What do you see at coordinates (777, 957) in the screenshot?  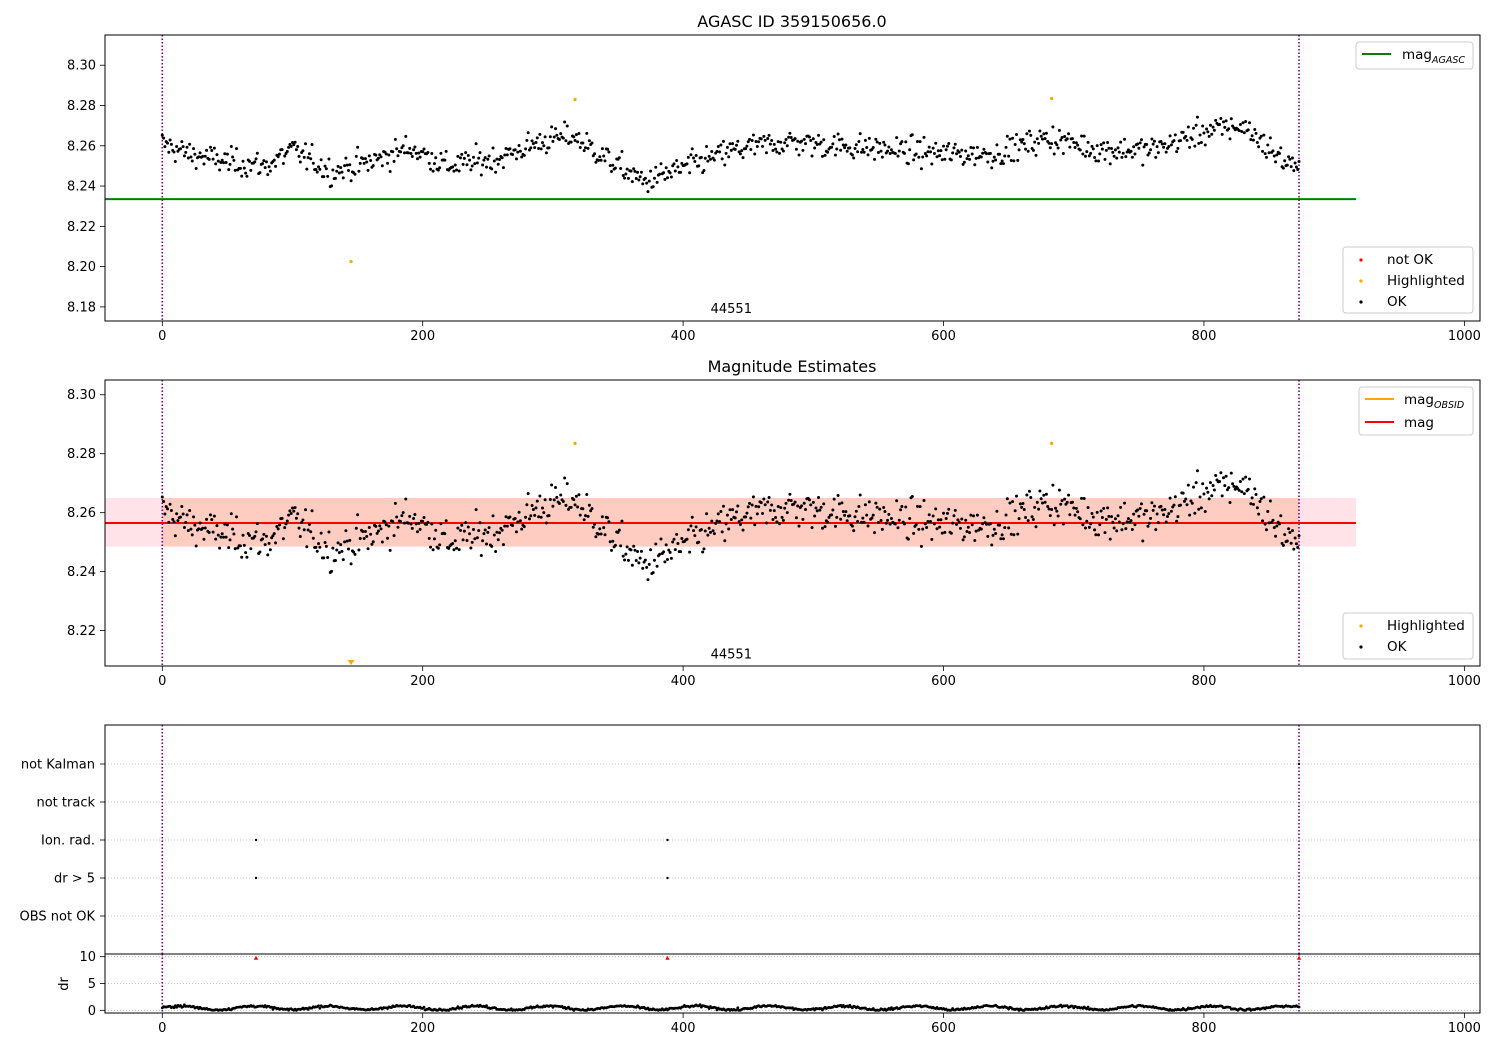 I see `high-dr-points` at bounding box center [777, 957].